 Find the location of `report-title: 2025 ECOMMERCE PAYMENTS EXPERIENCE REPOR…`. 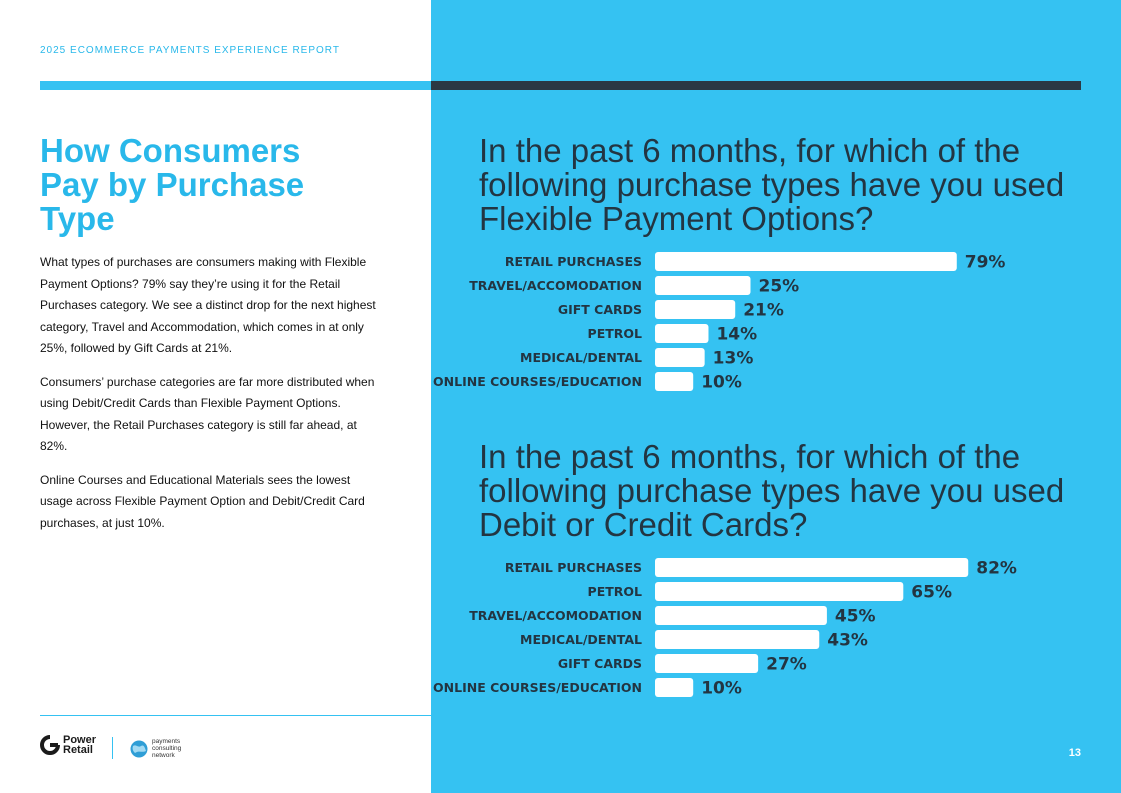

report-title: 2025 ECOMMERCE PAYMENTS EXPERIENCE REPOR… is located at coordinates (190, 50).